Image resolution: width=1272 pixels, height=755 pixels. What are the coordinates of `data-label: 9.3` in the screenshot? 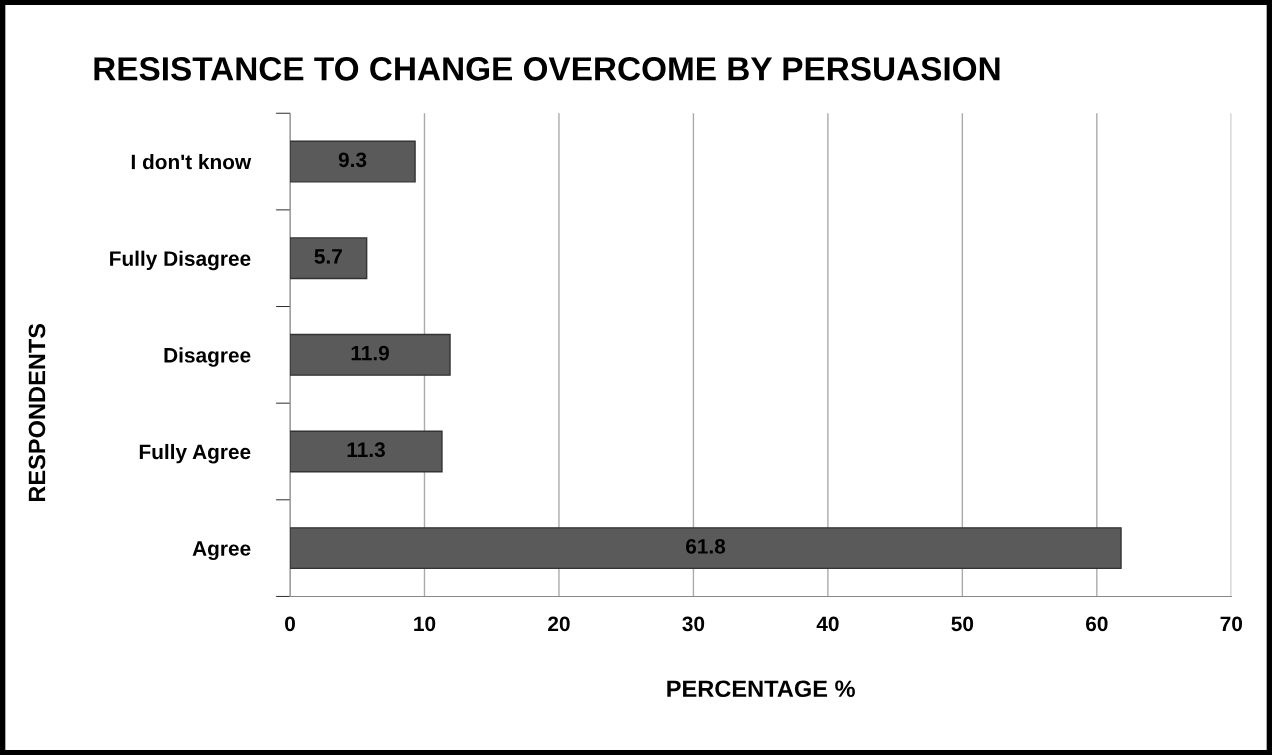 It's located at (352, 160).